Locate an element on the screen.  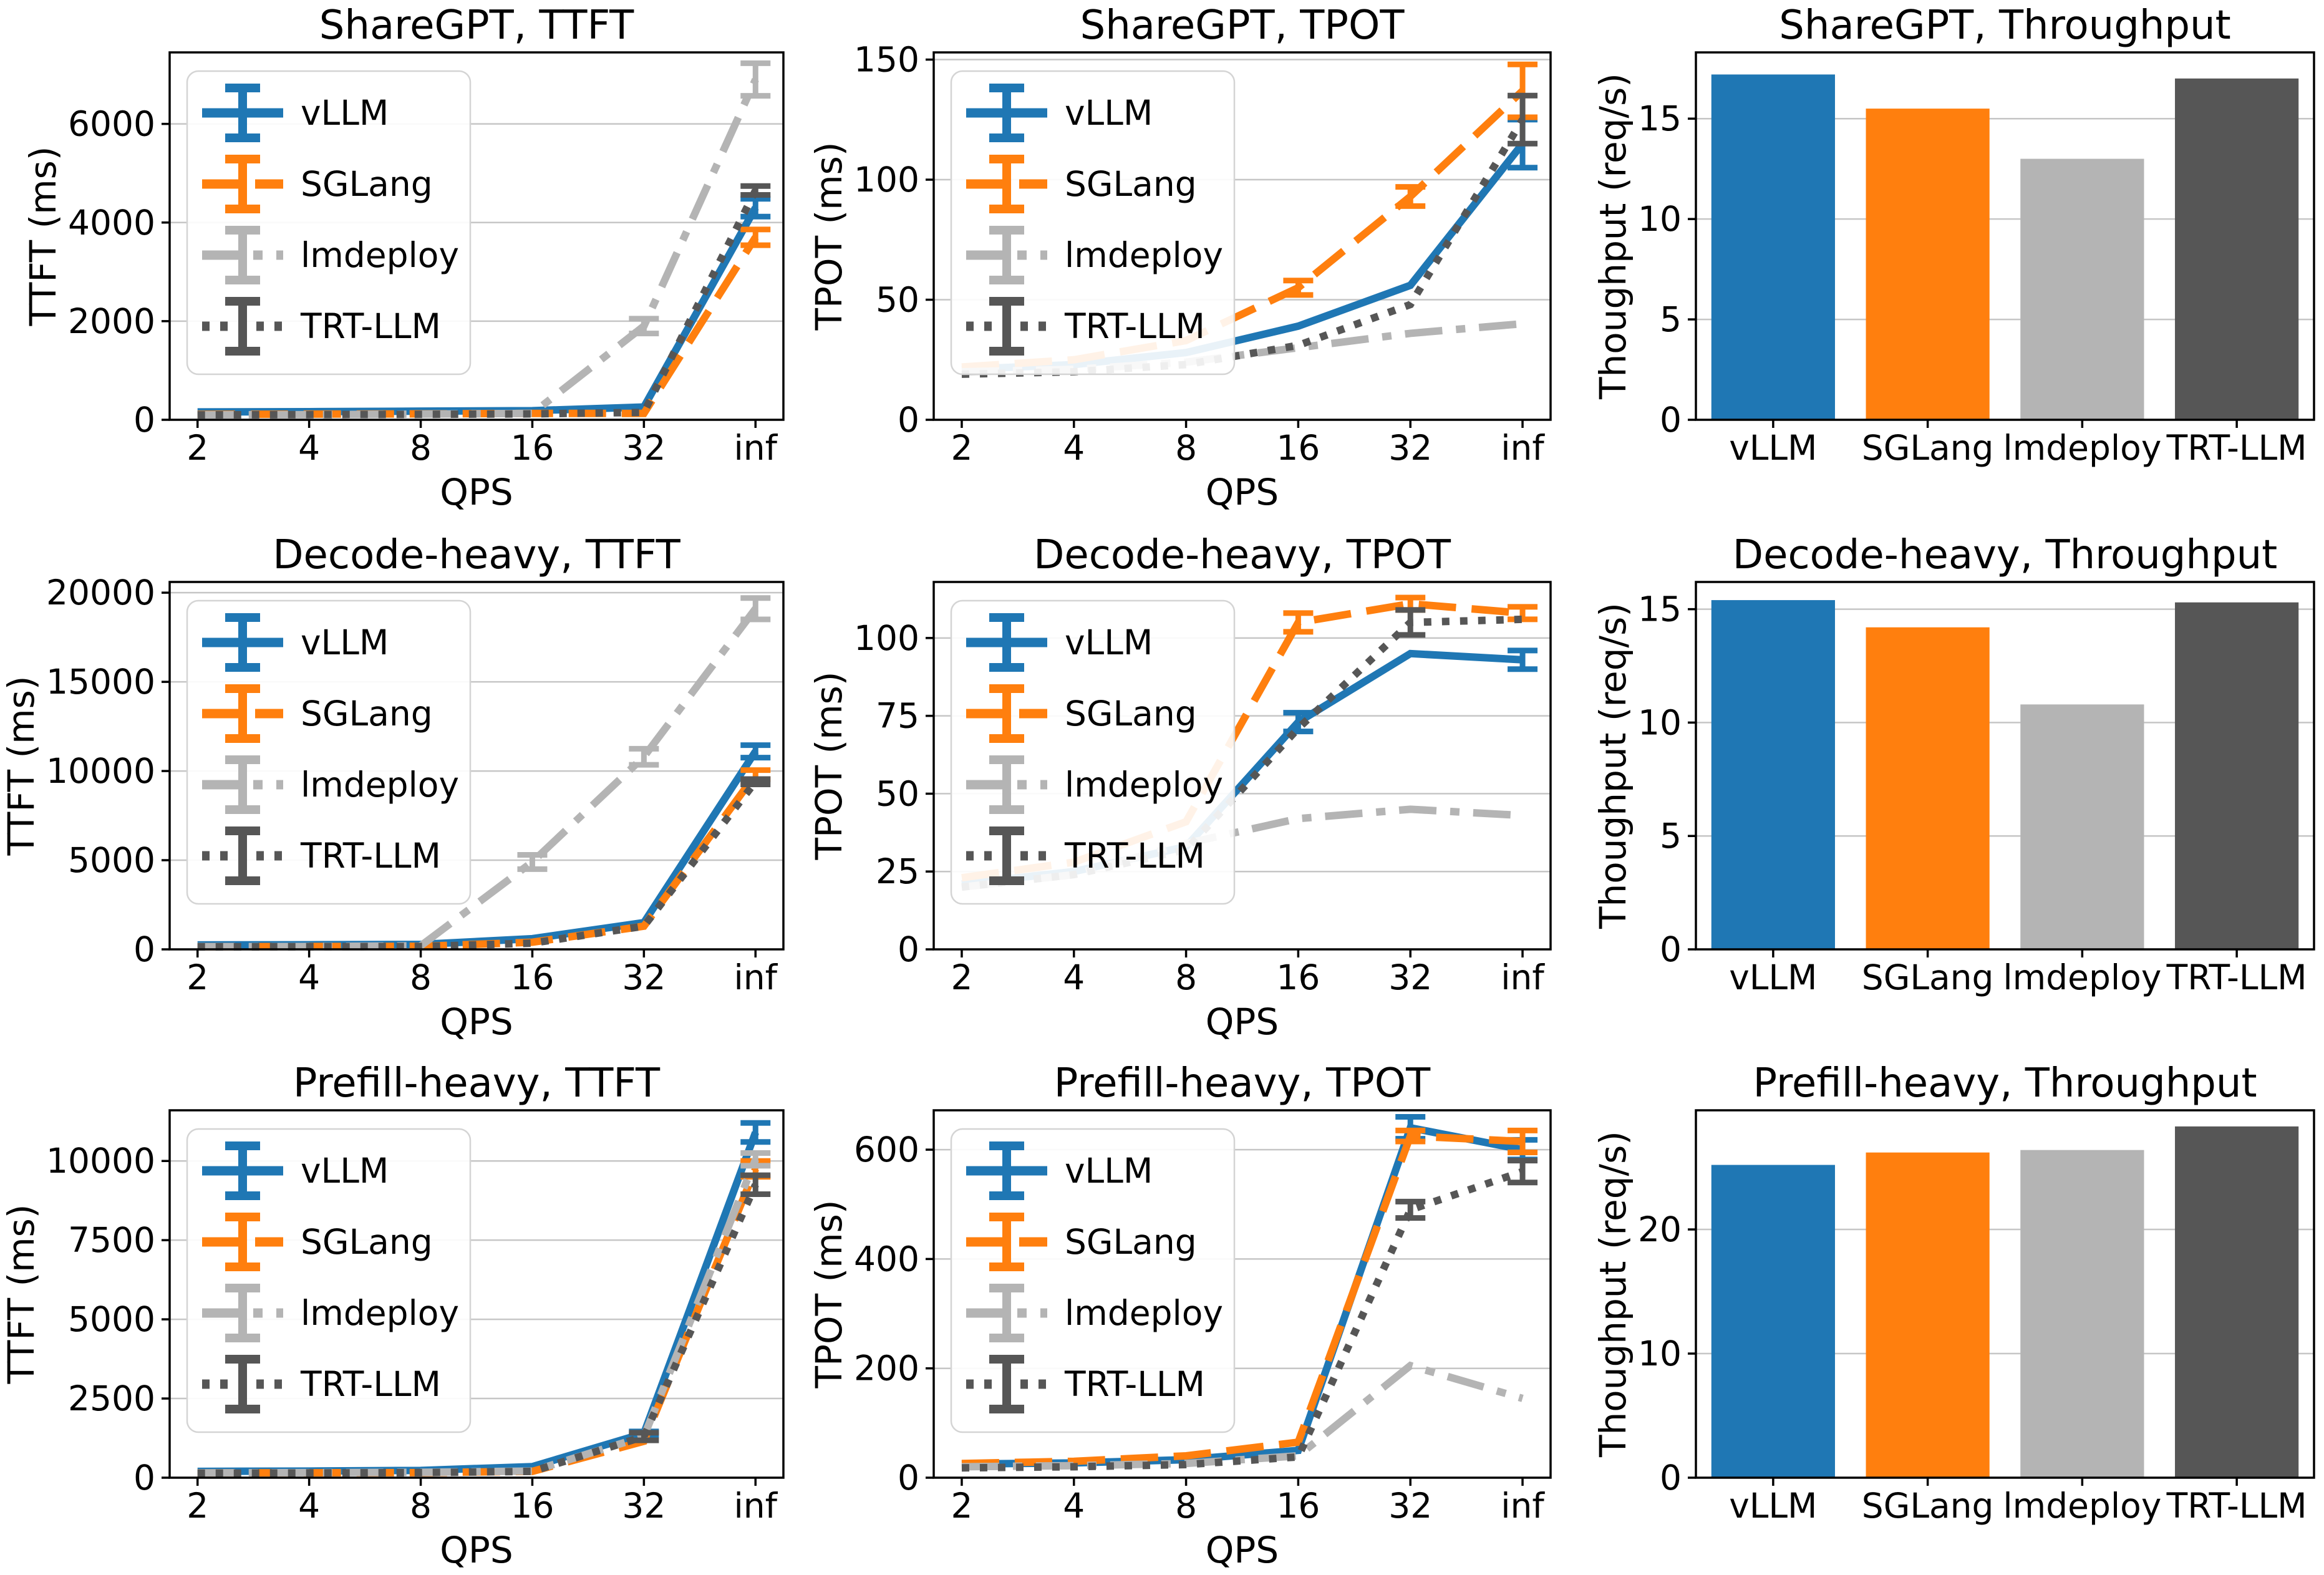
chart-title: ShareGPT, TTFT is located at coordinates (476, 25).